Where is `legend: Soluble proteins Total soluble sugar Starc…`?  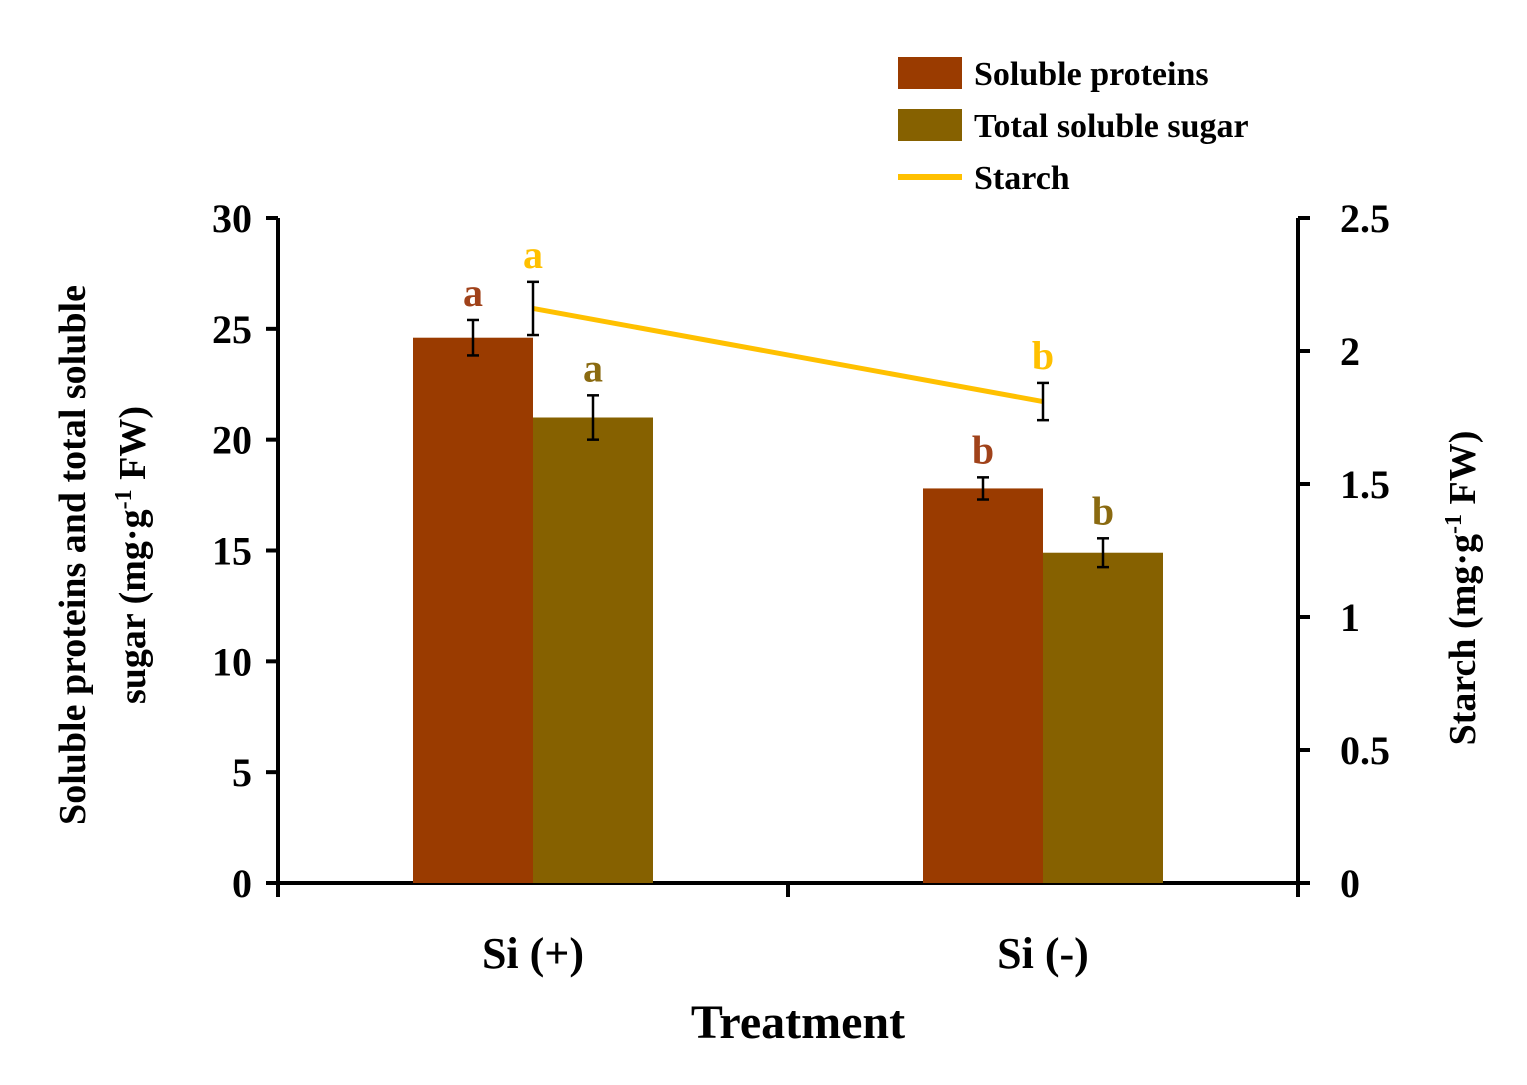
legend: Soluble proteins Total soluble sugar Starc… is located at coordinates (1073, 126).